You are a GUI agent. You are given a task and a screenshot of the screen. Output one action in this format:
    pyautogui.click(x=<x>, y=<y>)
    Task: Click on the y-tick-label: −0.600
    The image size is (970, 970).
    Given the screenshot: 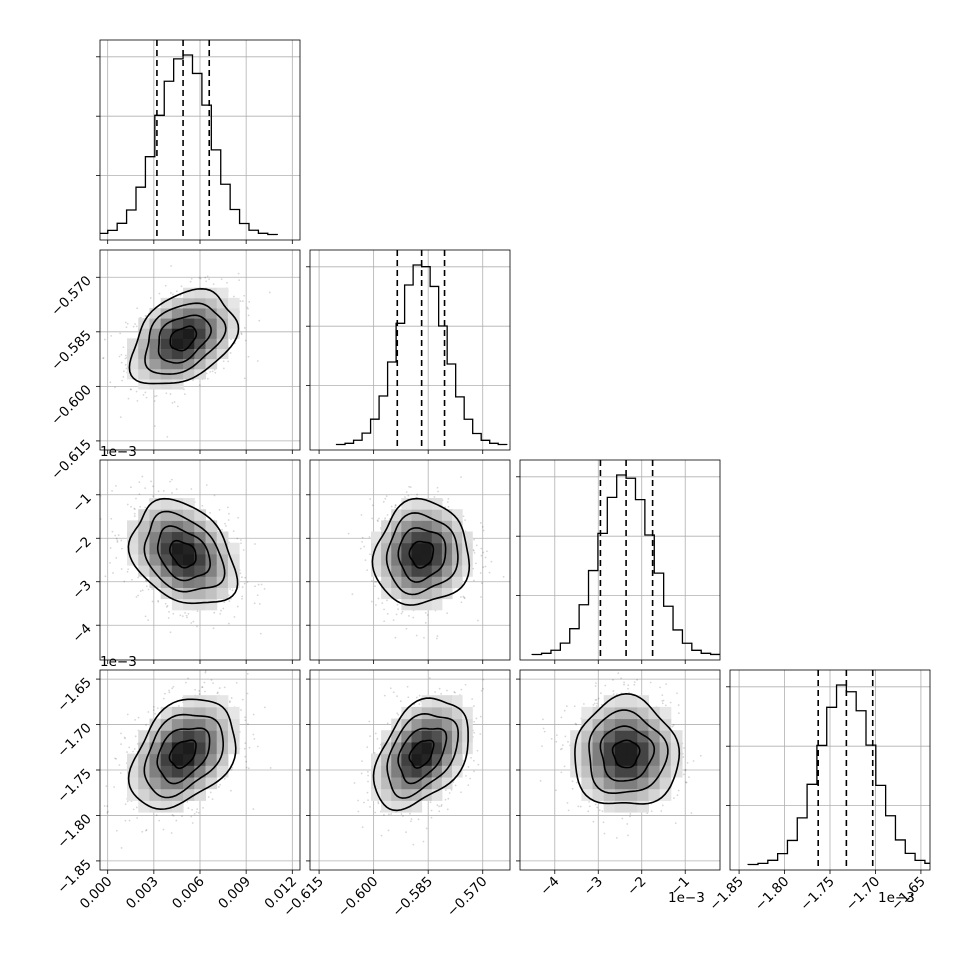 What is the action you would take?
    pyautogui.click(x=71, y=405)
    